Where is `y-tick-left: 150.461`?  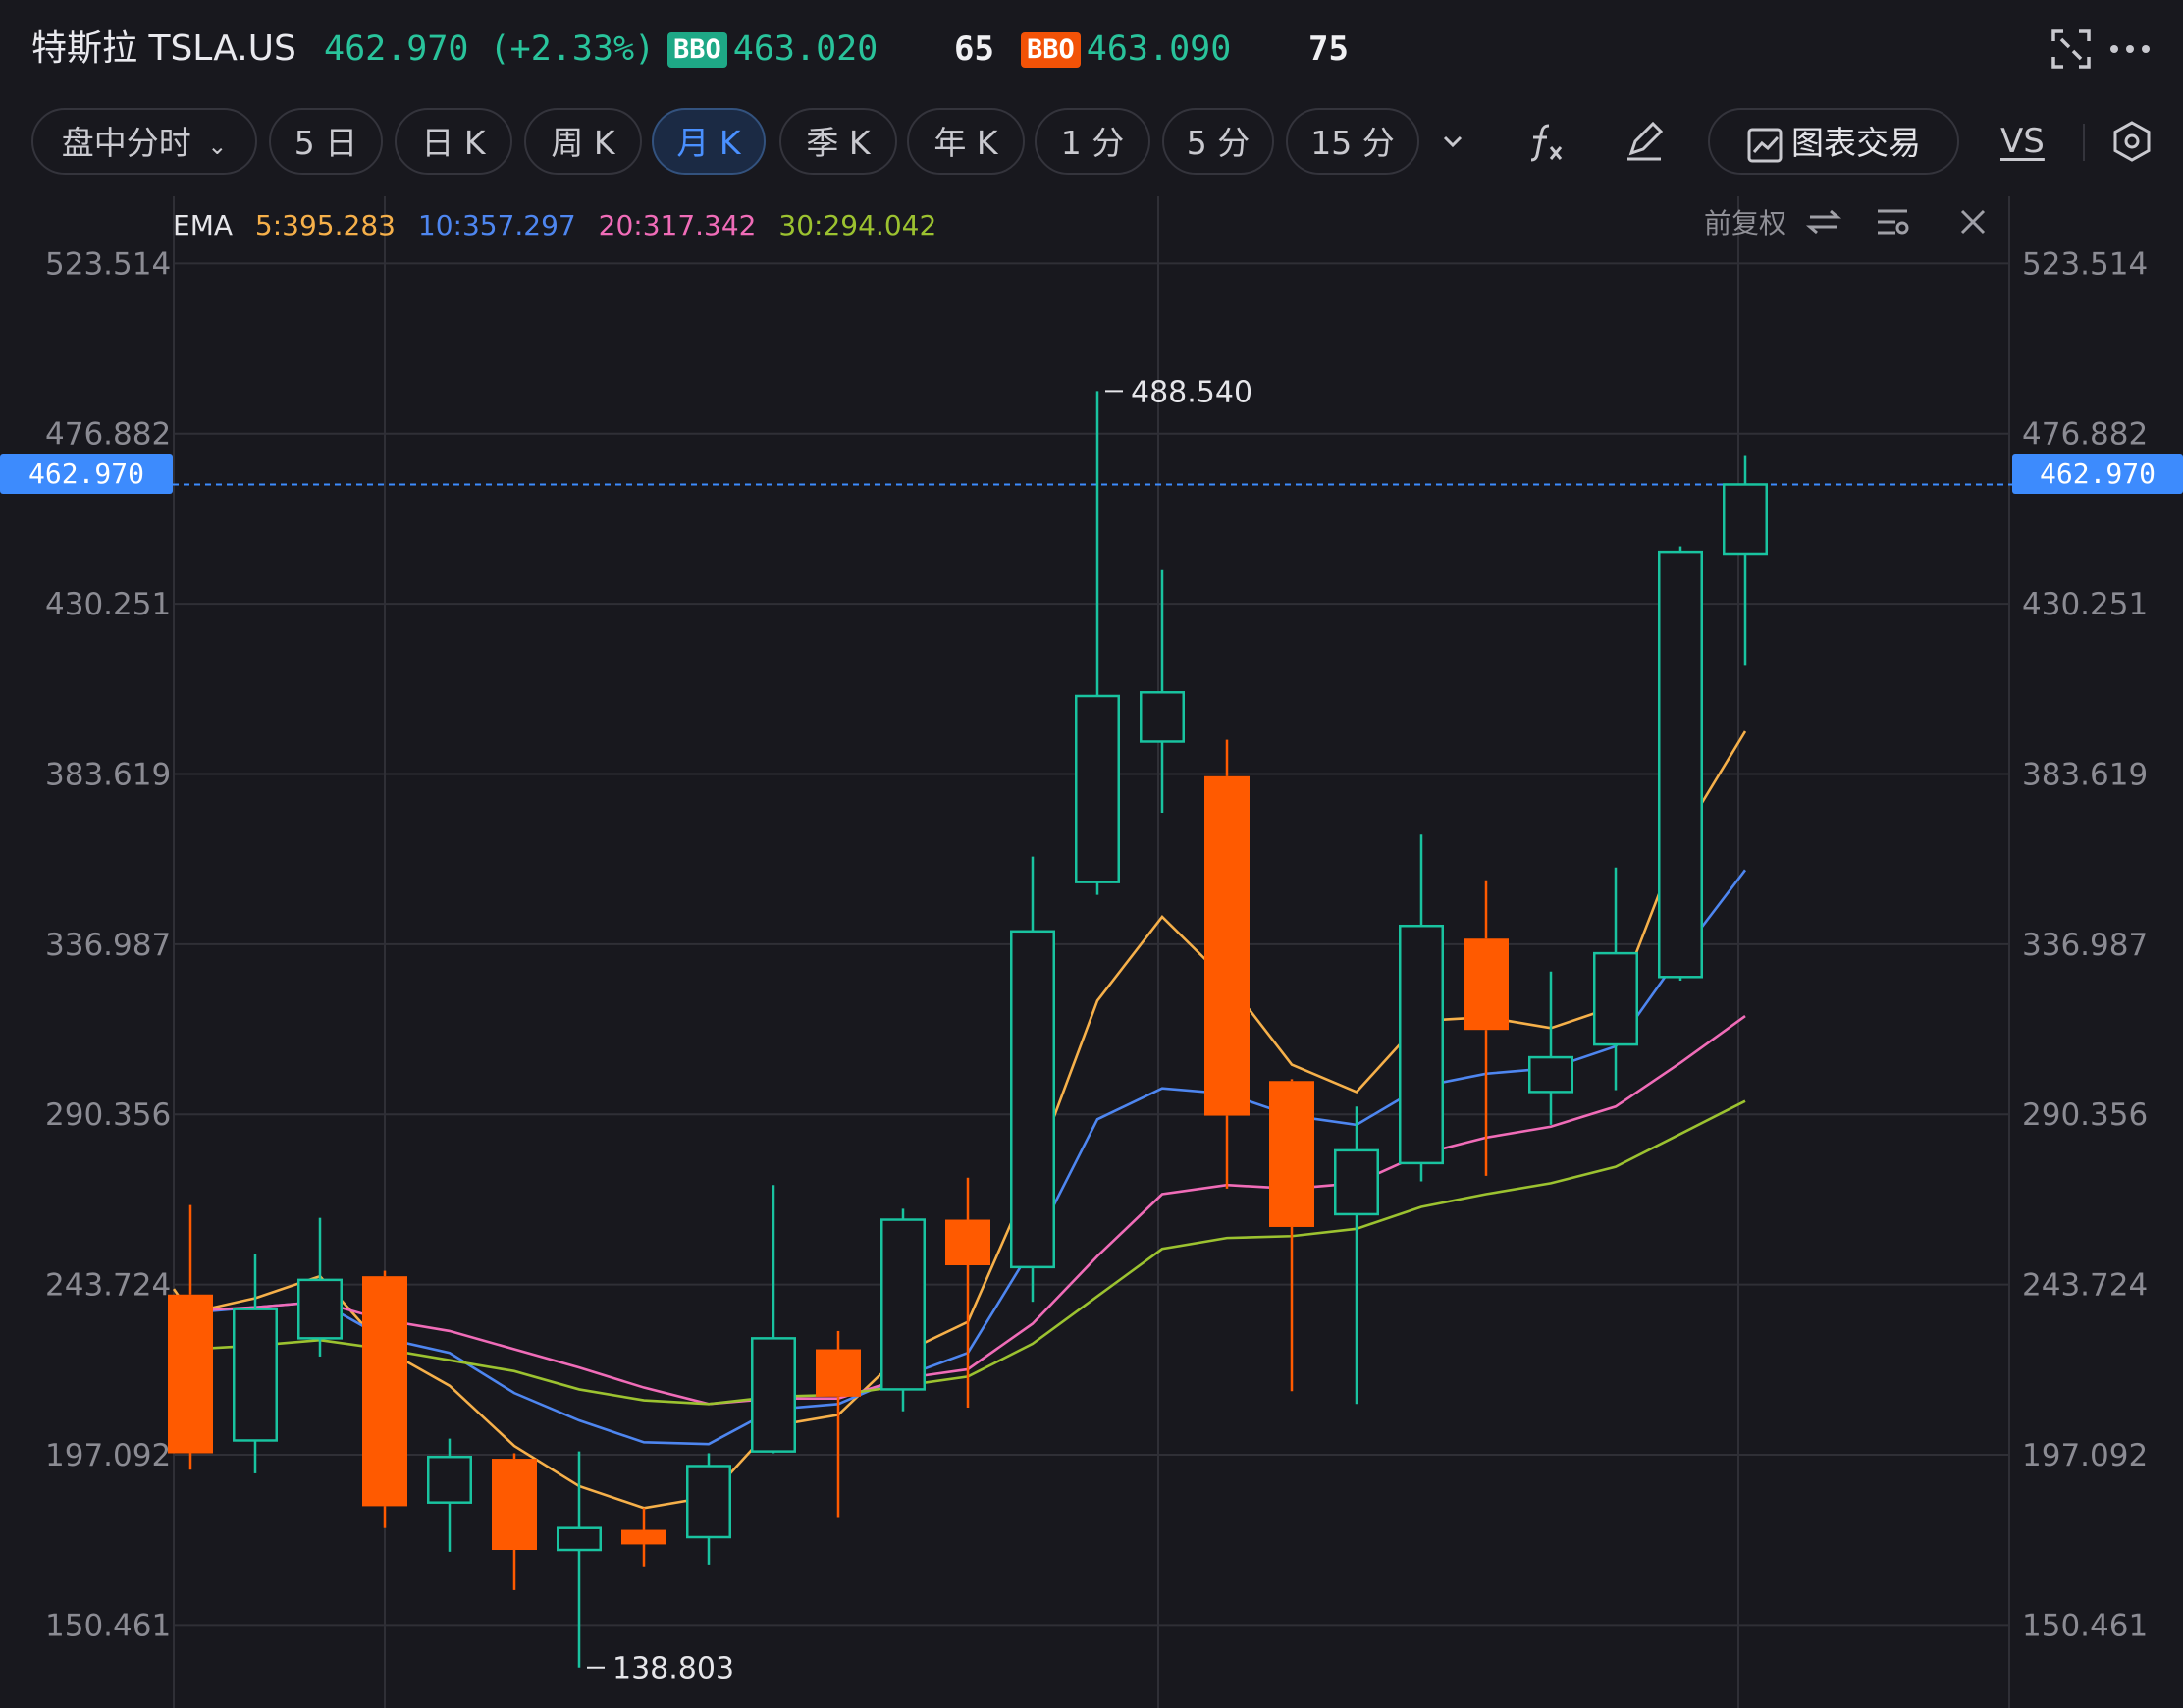
y-tick-left: 150.461 is located at coordinates (108, 1625).